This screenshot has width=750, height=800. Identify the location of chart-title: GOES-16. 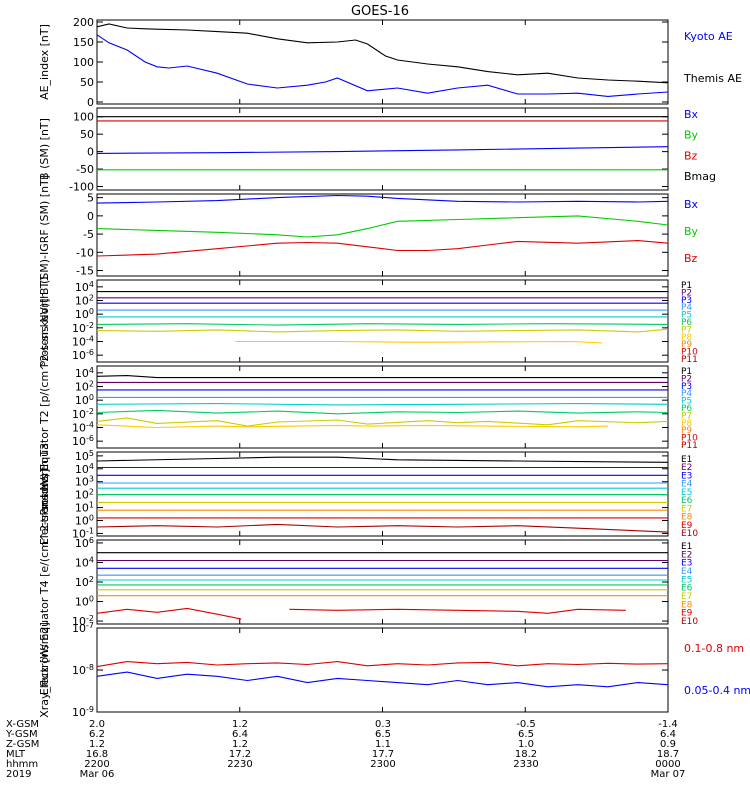
(380, 11).